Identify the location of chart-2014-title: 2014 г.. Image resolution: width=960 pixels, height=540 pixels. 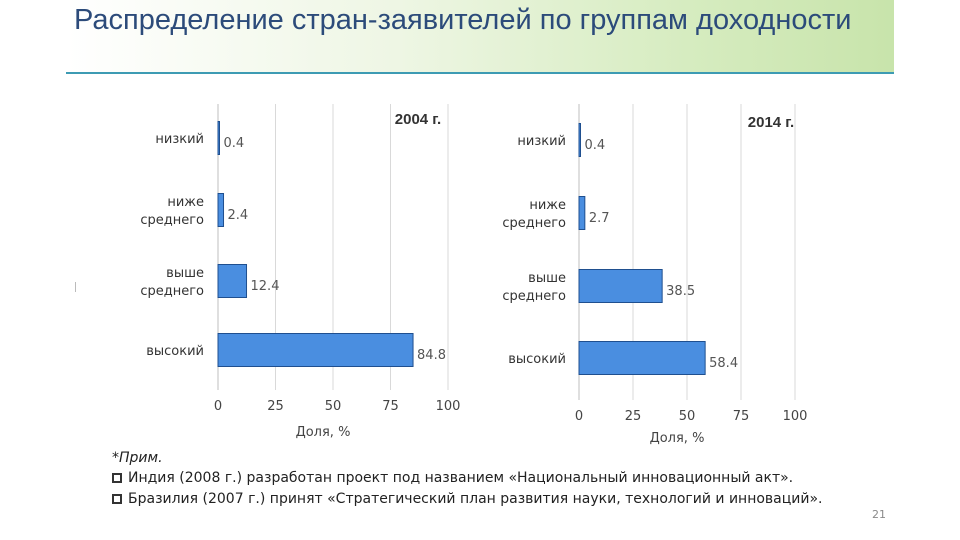
(771, 122).